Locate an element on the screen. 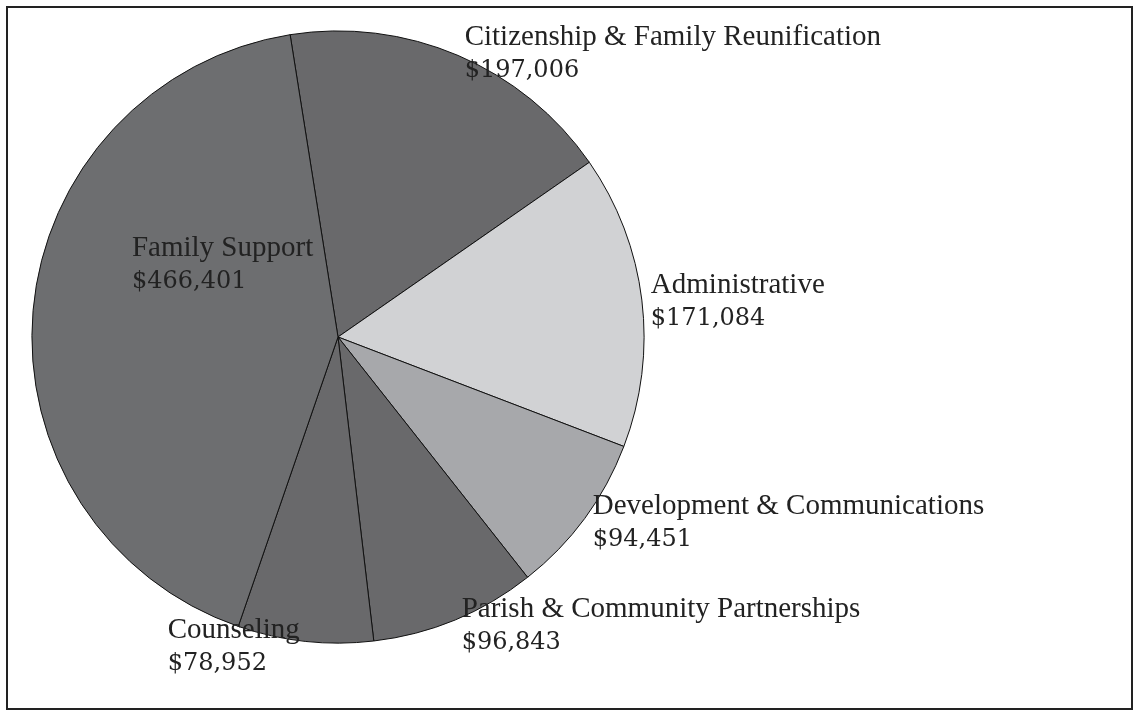 This screenshot has height=716, width=1143. data-label: $96,843 is located at coordinates (511, 640).